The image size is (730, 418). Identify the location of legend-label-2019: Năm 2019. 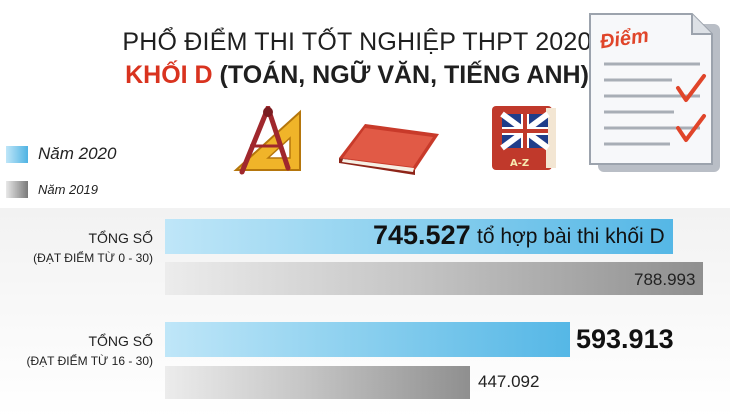
(68, 189).